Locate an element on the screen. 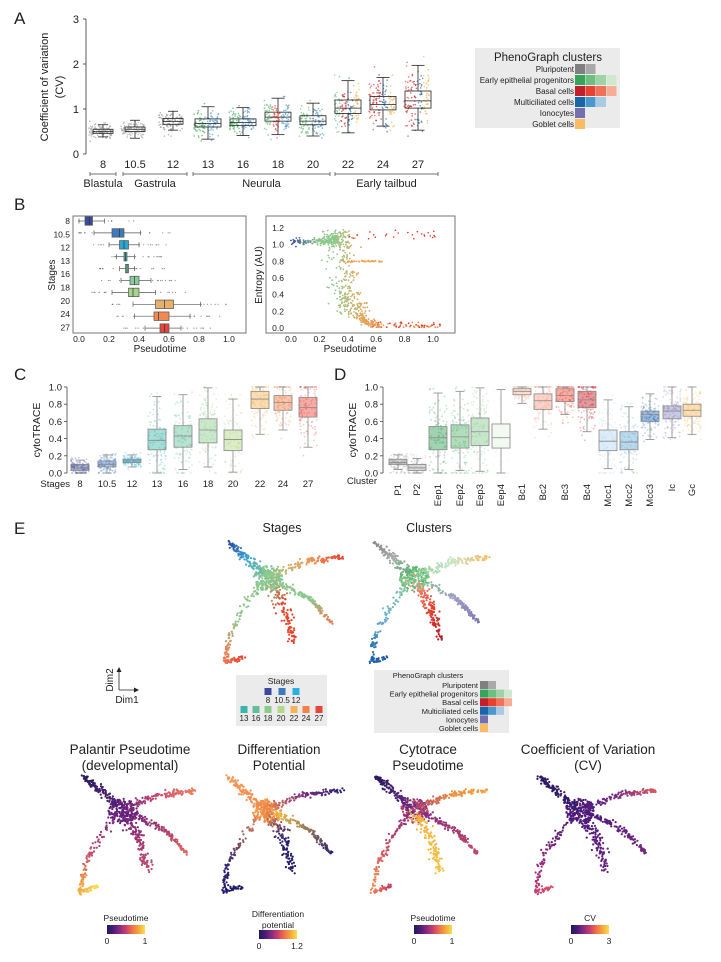  x-tick-label: 24 is located at coordinates (383, 165).